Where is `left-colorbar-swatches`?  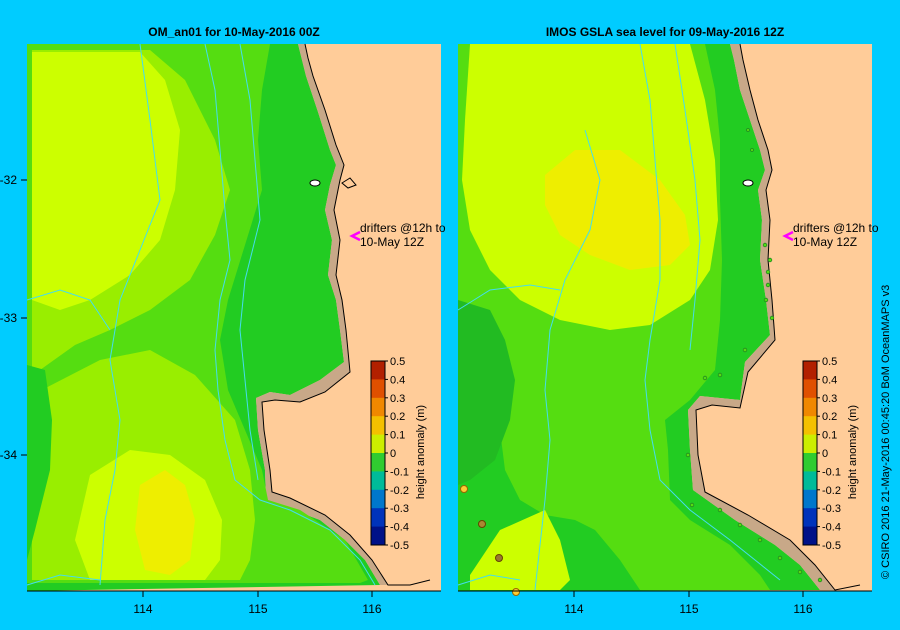 left-colorbar-swatches is located at coordinates (378, 453).